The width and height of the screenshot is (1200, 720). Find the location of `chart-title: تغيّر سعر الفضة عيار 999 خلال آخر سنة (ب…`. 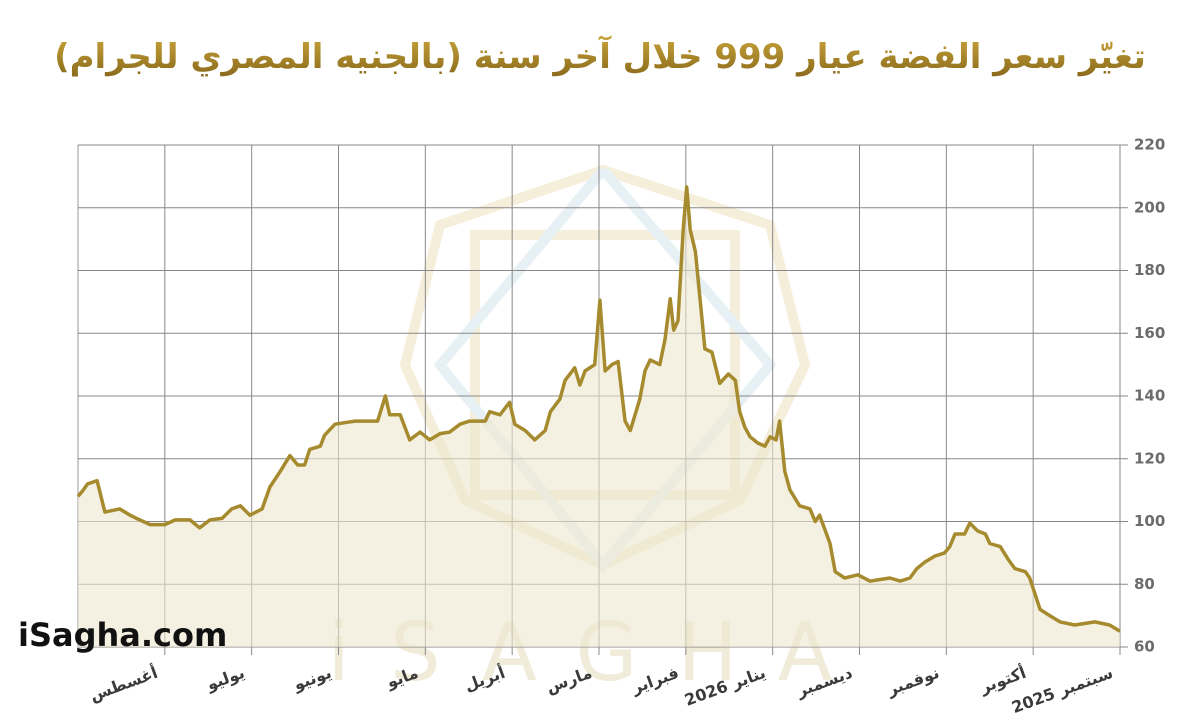

chart-title: تغيّر سعر الفضة عيار 999 خلال آخر سنة (ب… is located at coordinates (600, 56).